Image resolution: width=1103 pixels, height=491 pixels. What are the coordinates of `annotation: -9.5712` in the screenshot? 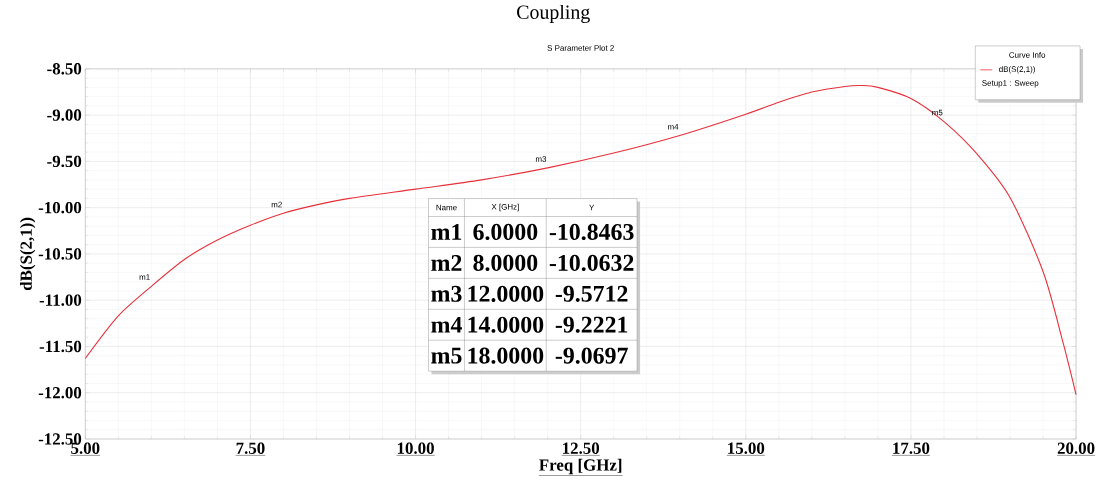 It's located at (591, 293).